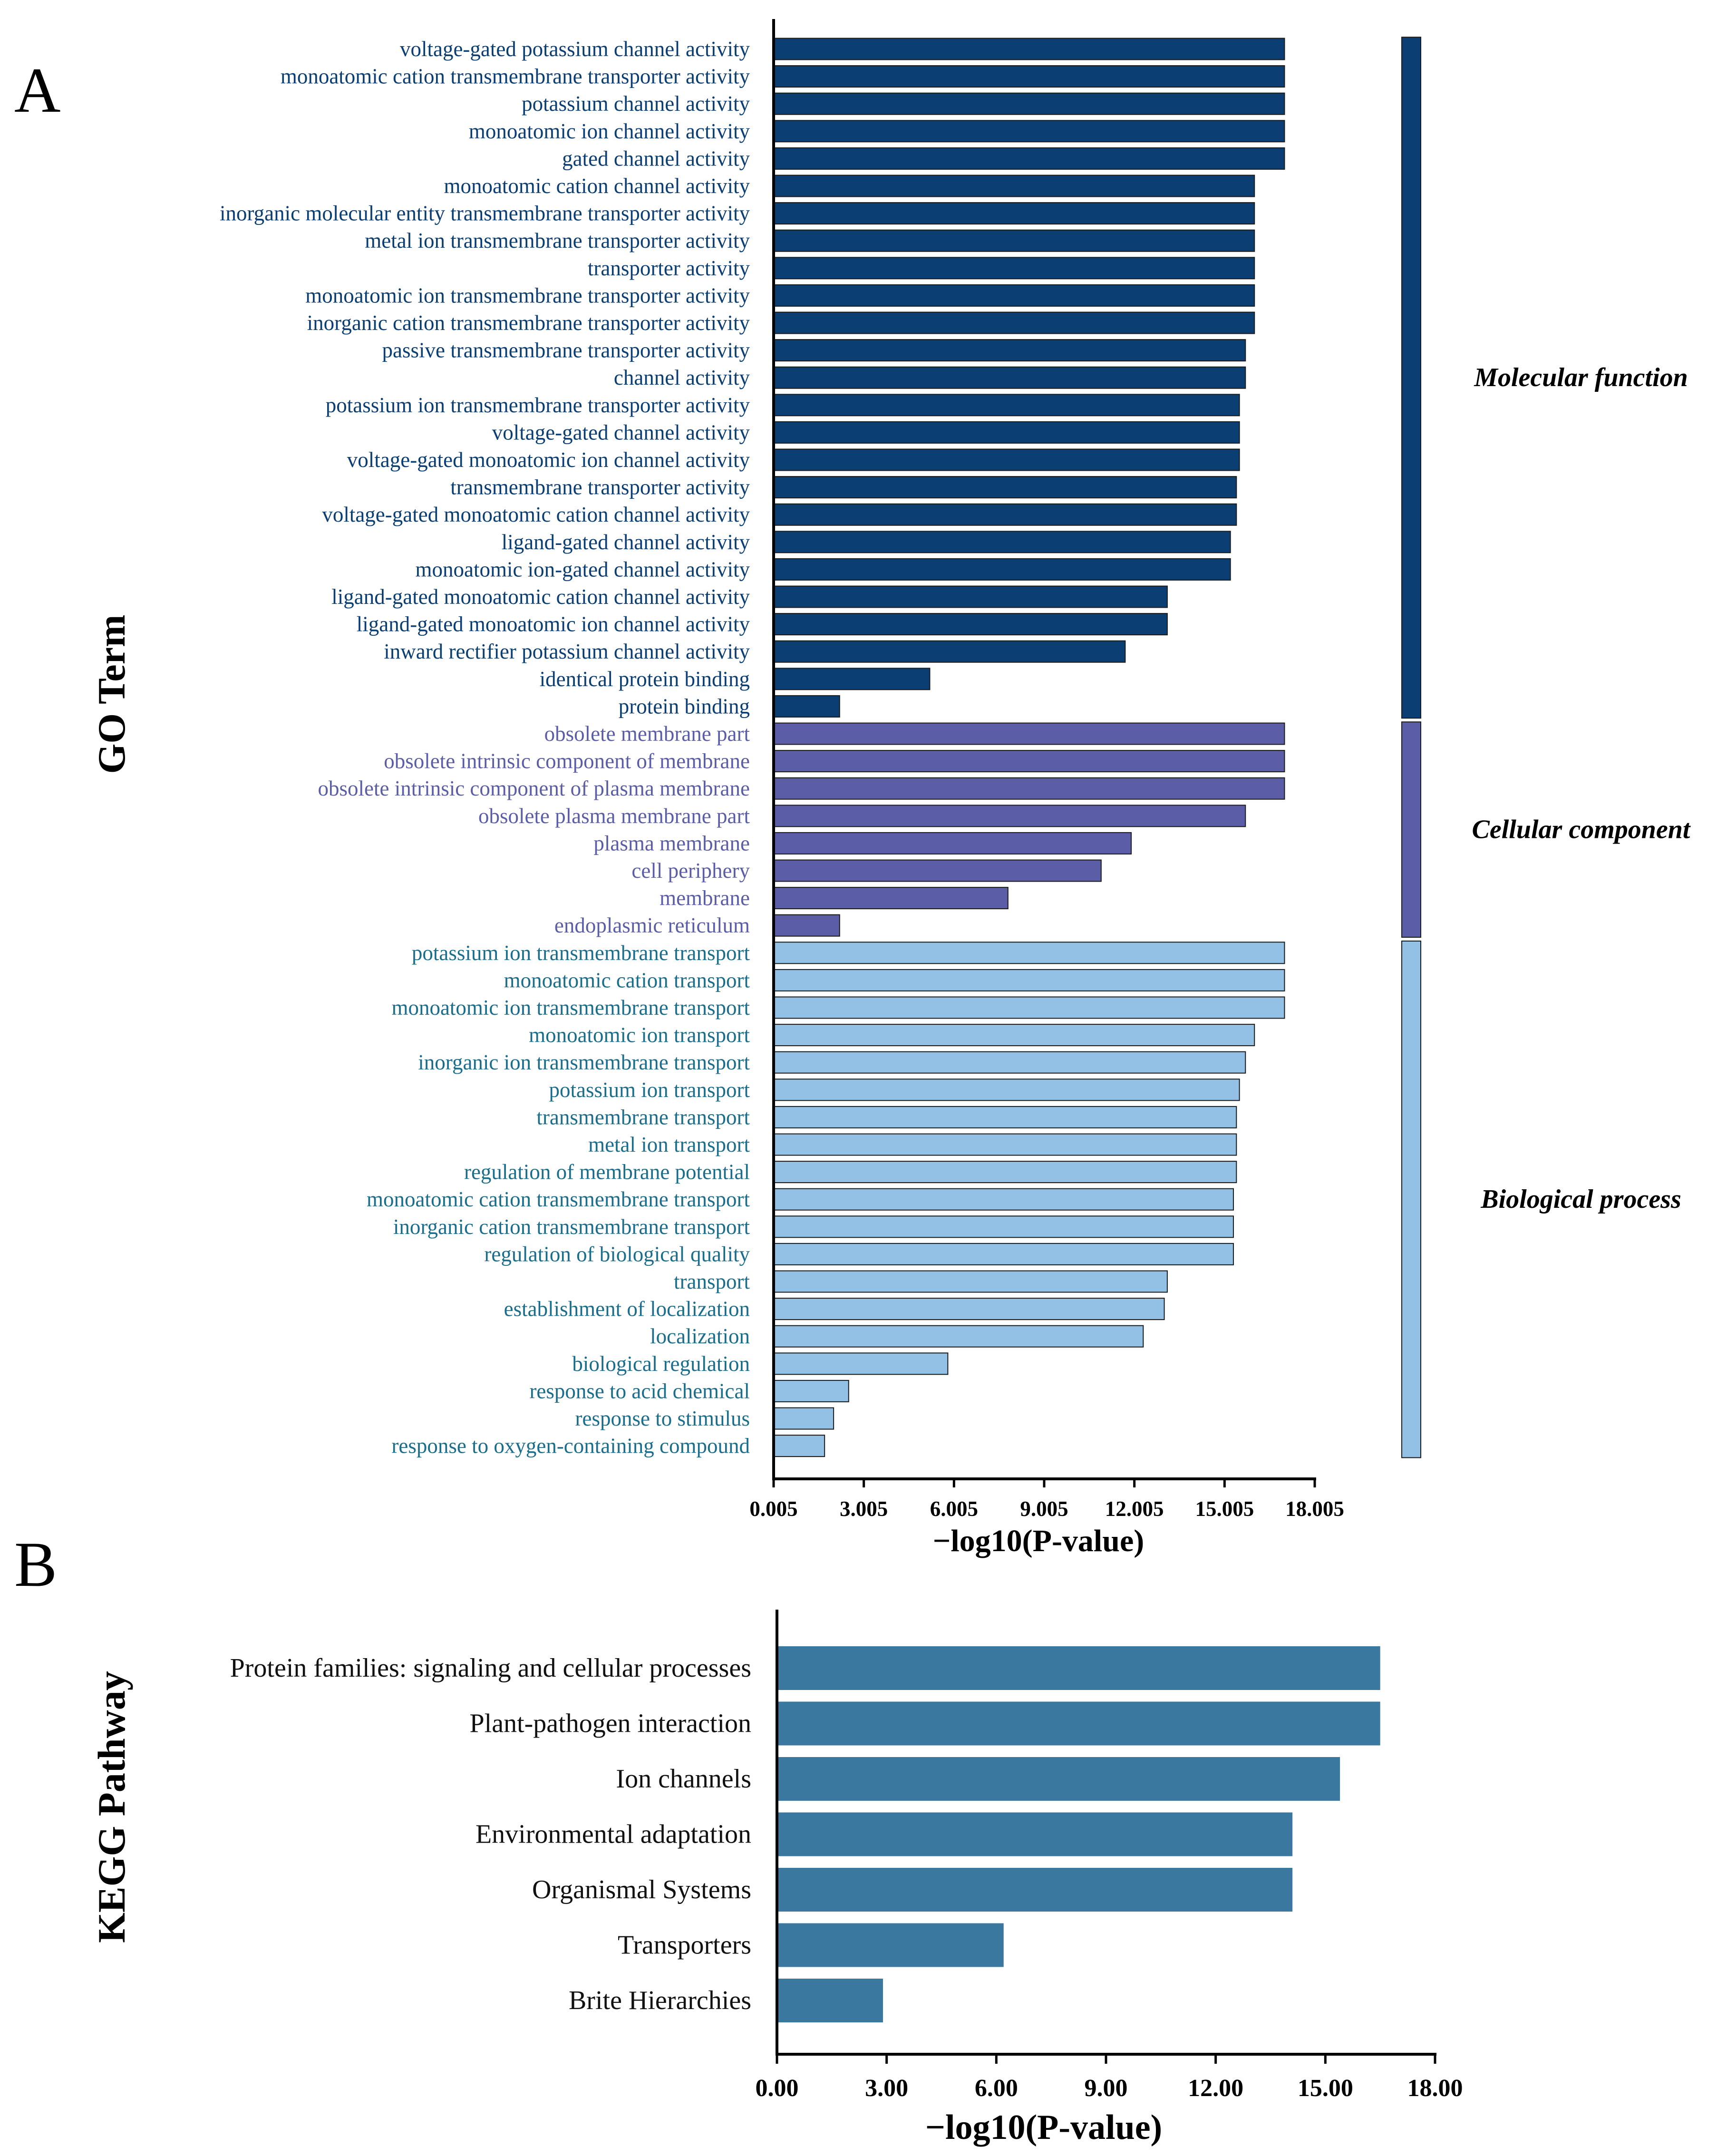 This screenshot has height=2156, width=1717. Describe the element at coordinates (705, 898) in the screenshot. I see `category-label: membrane` at that location.